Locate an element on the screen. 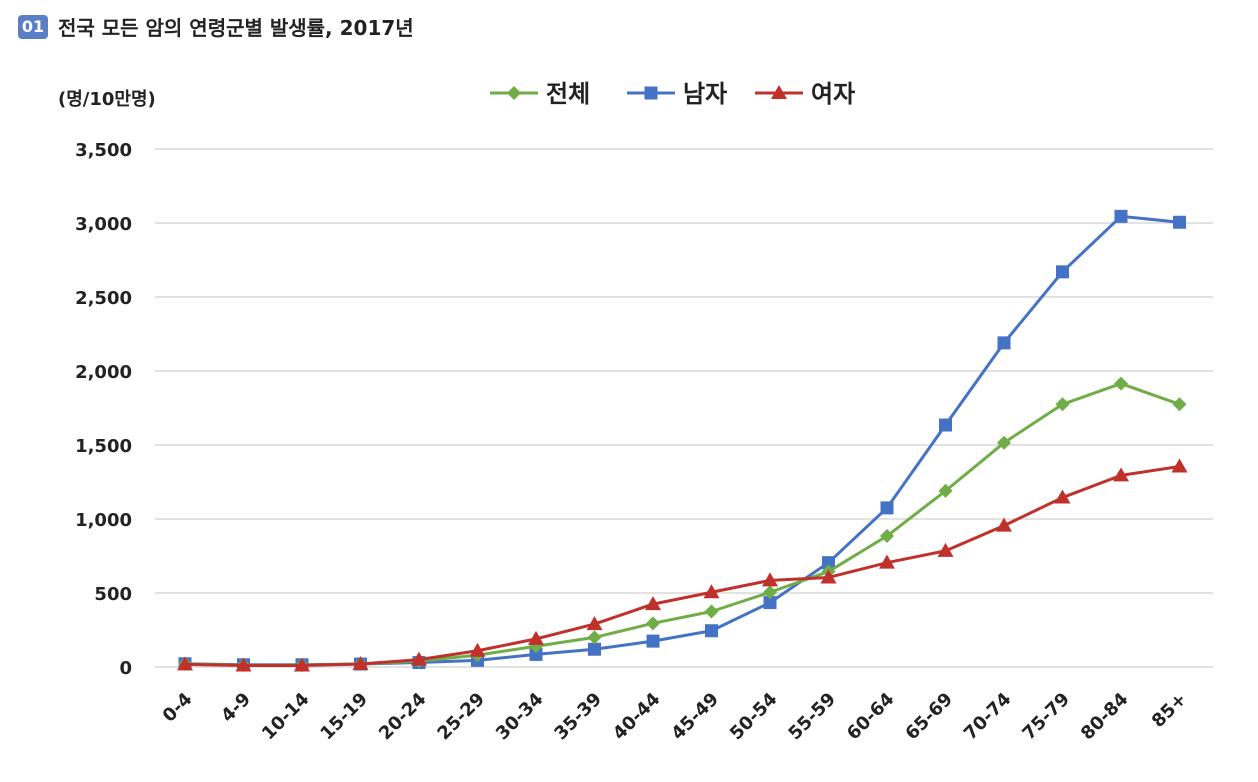  x-tick-label: 80-84 is located at coordinates (1105, 717).